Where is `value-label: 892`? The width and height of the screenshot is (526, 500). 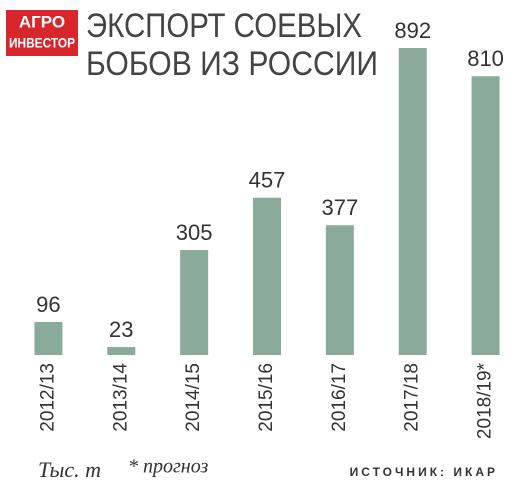
value-label: 892 is located at coordinates (412, 30).